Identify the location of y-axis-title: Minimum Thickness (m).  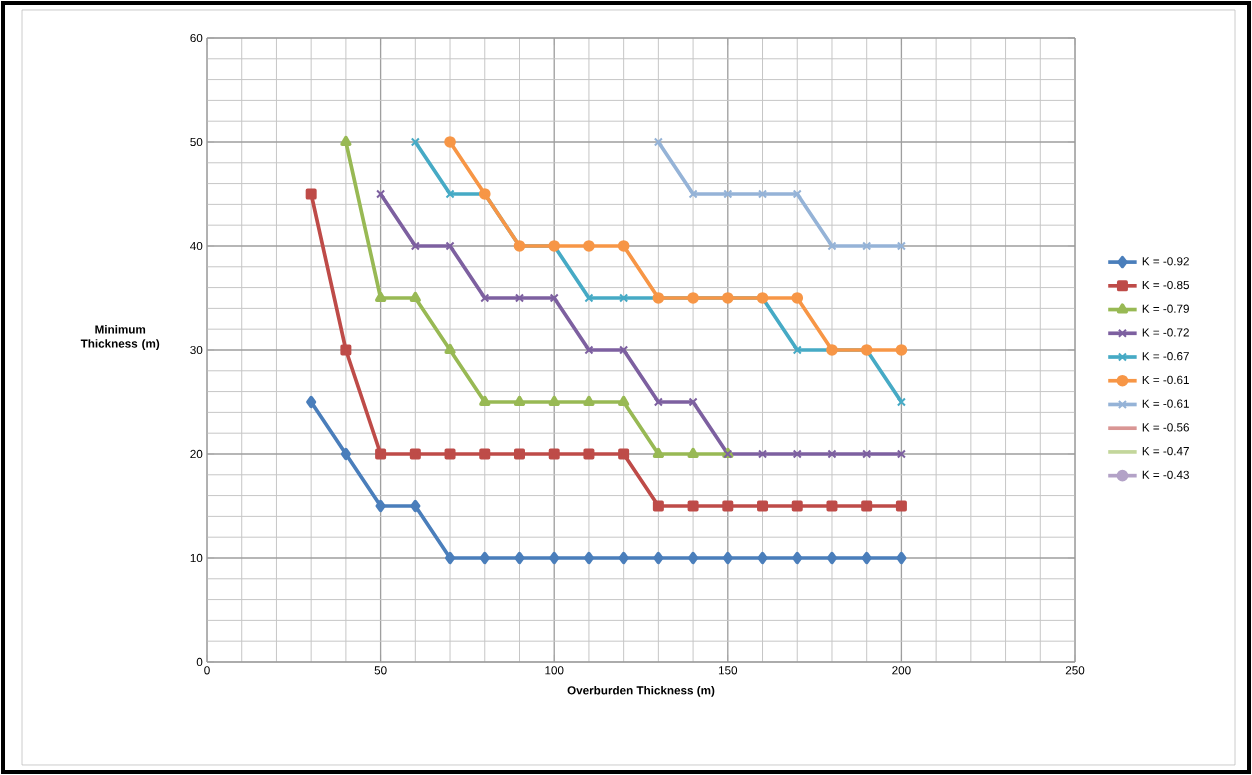
(120, 337).